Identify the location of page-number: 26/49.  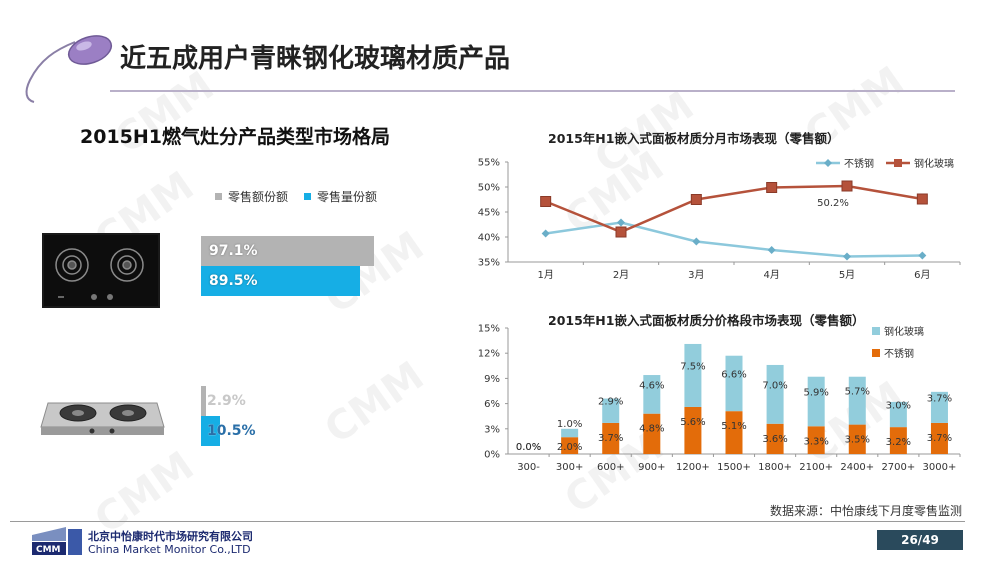
(920, 540).